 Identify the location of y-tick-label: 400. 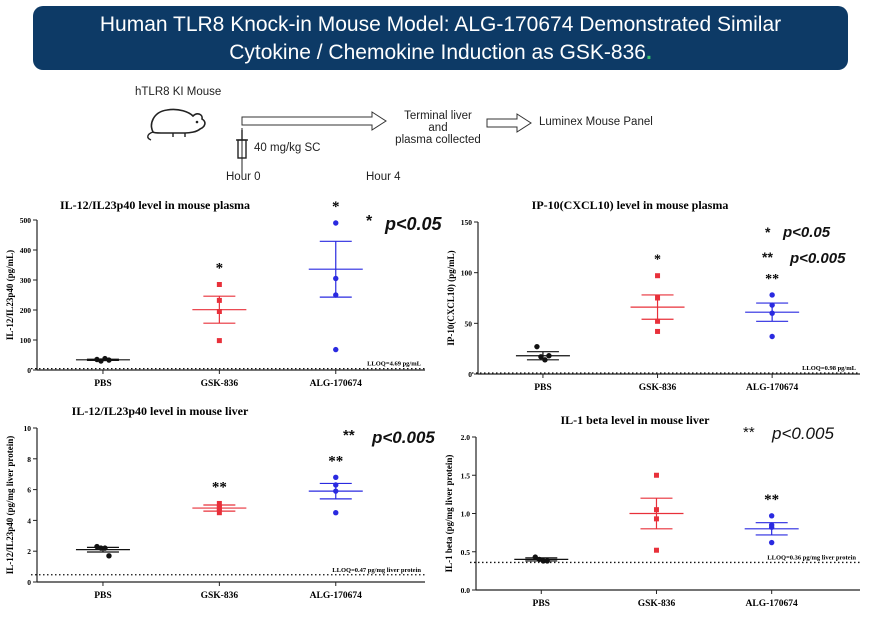
(26, 250).